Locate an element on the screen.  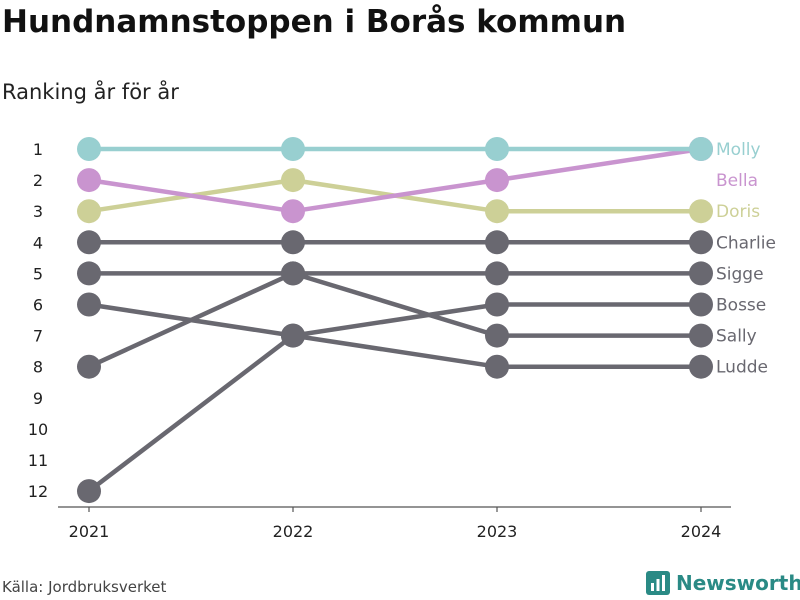
y-tick-label: 11 is located at coordinates (38, 460).